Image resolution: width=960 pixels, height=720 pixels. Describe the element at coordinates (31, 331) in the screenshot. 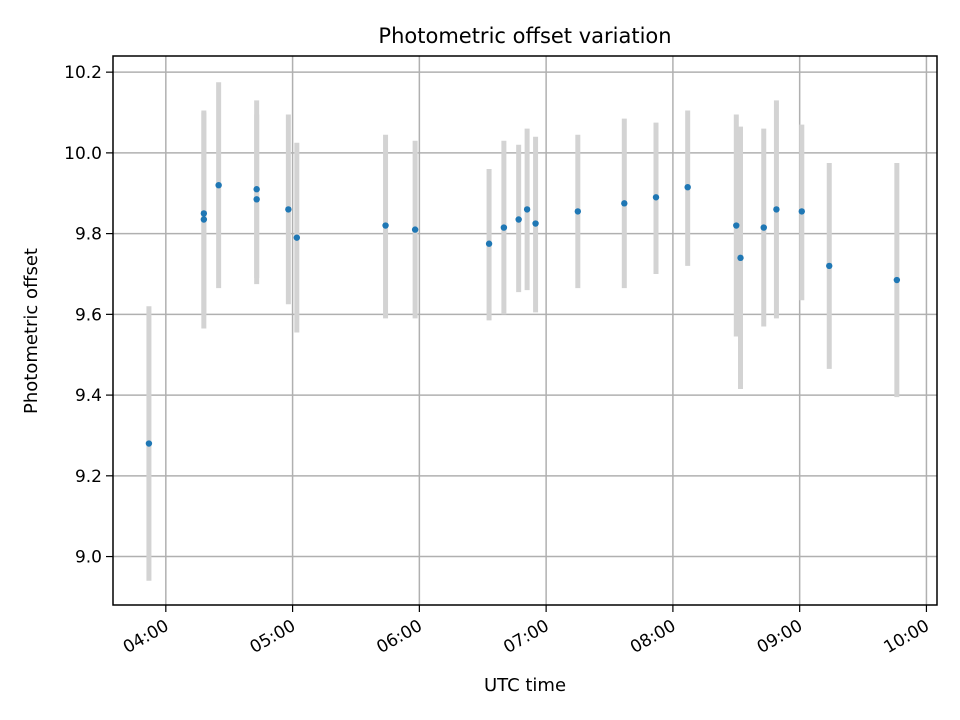

I see `y-axis-label: Photometric offset` at that location.